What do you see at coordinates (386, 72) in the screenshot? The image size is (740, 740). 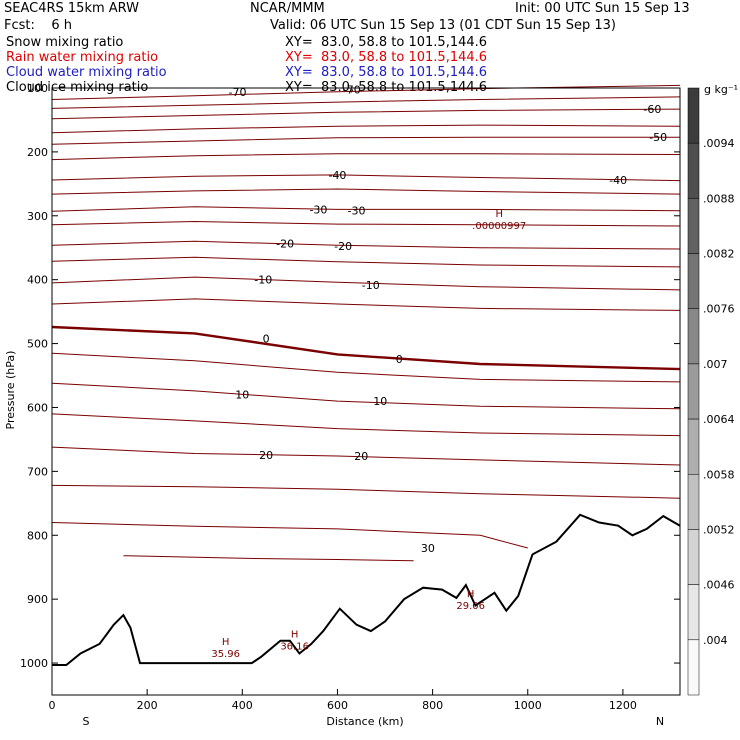 I see `field-xy-cloud-water: XY= 83.0, 58.8 to 101.5,144.6` at bounding box center [386, 72].